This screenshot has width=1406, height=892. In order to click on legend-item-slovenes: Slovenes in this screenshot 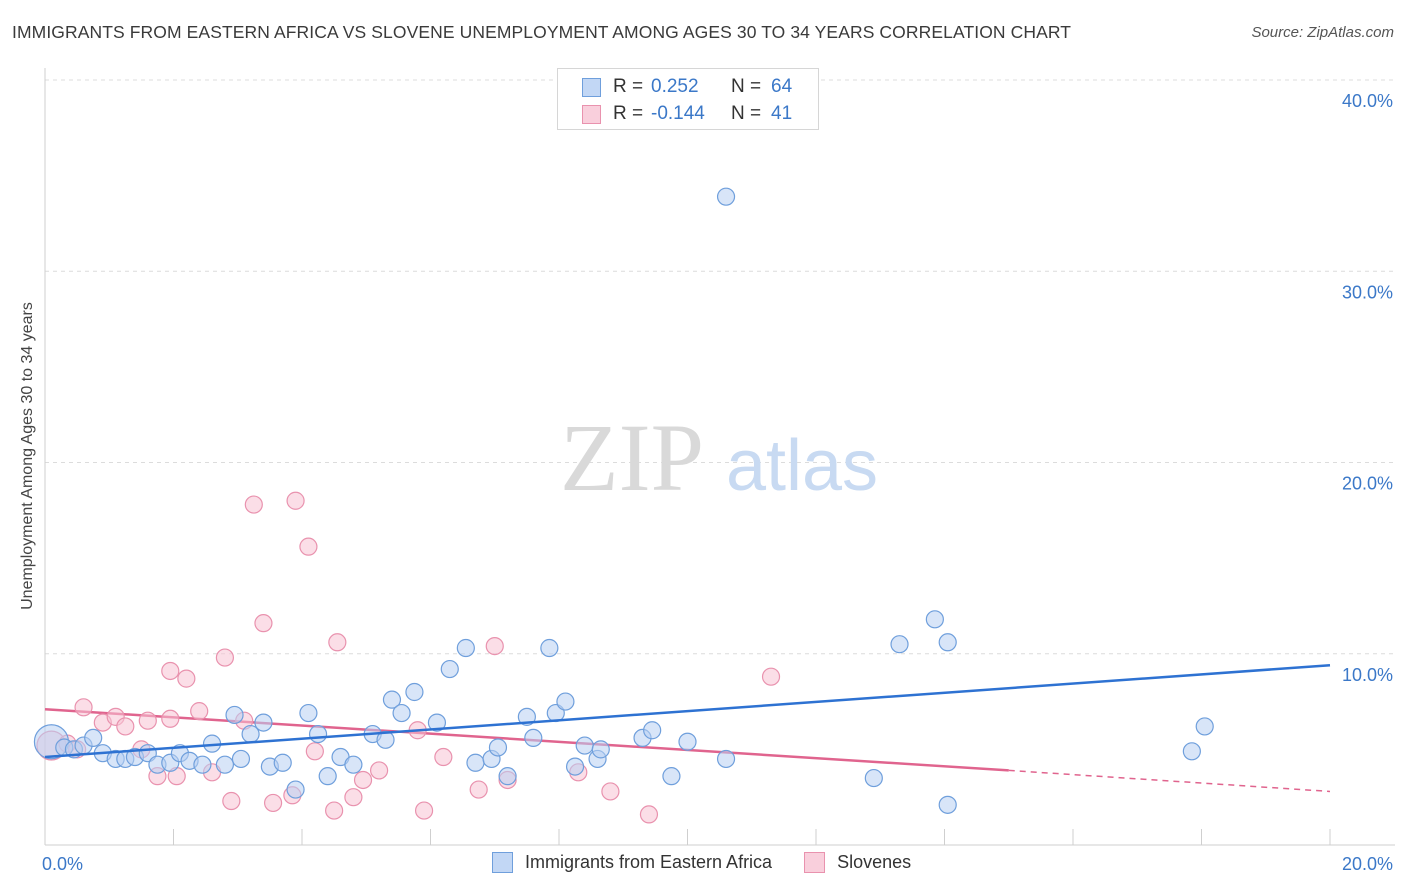, I will do `click(857, 862)`.